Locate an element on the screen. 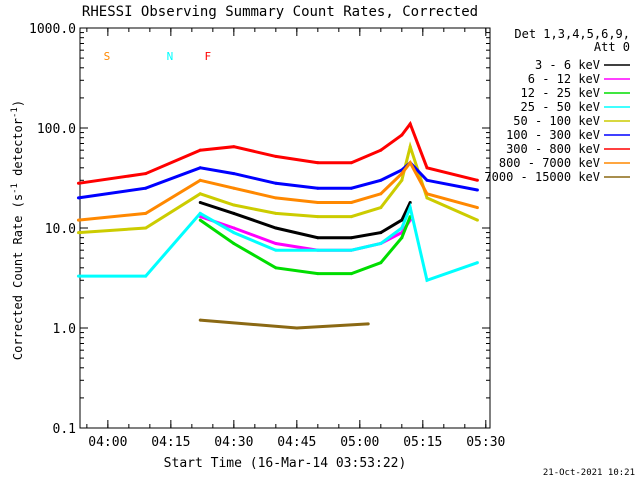 This screenshot has height=480, width=640. legend-label-4: 50 - 100 keV is located at coordinates (556, 121).